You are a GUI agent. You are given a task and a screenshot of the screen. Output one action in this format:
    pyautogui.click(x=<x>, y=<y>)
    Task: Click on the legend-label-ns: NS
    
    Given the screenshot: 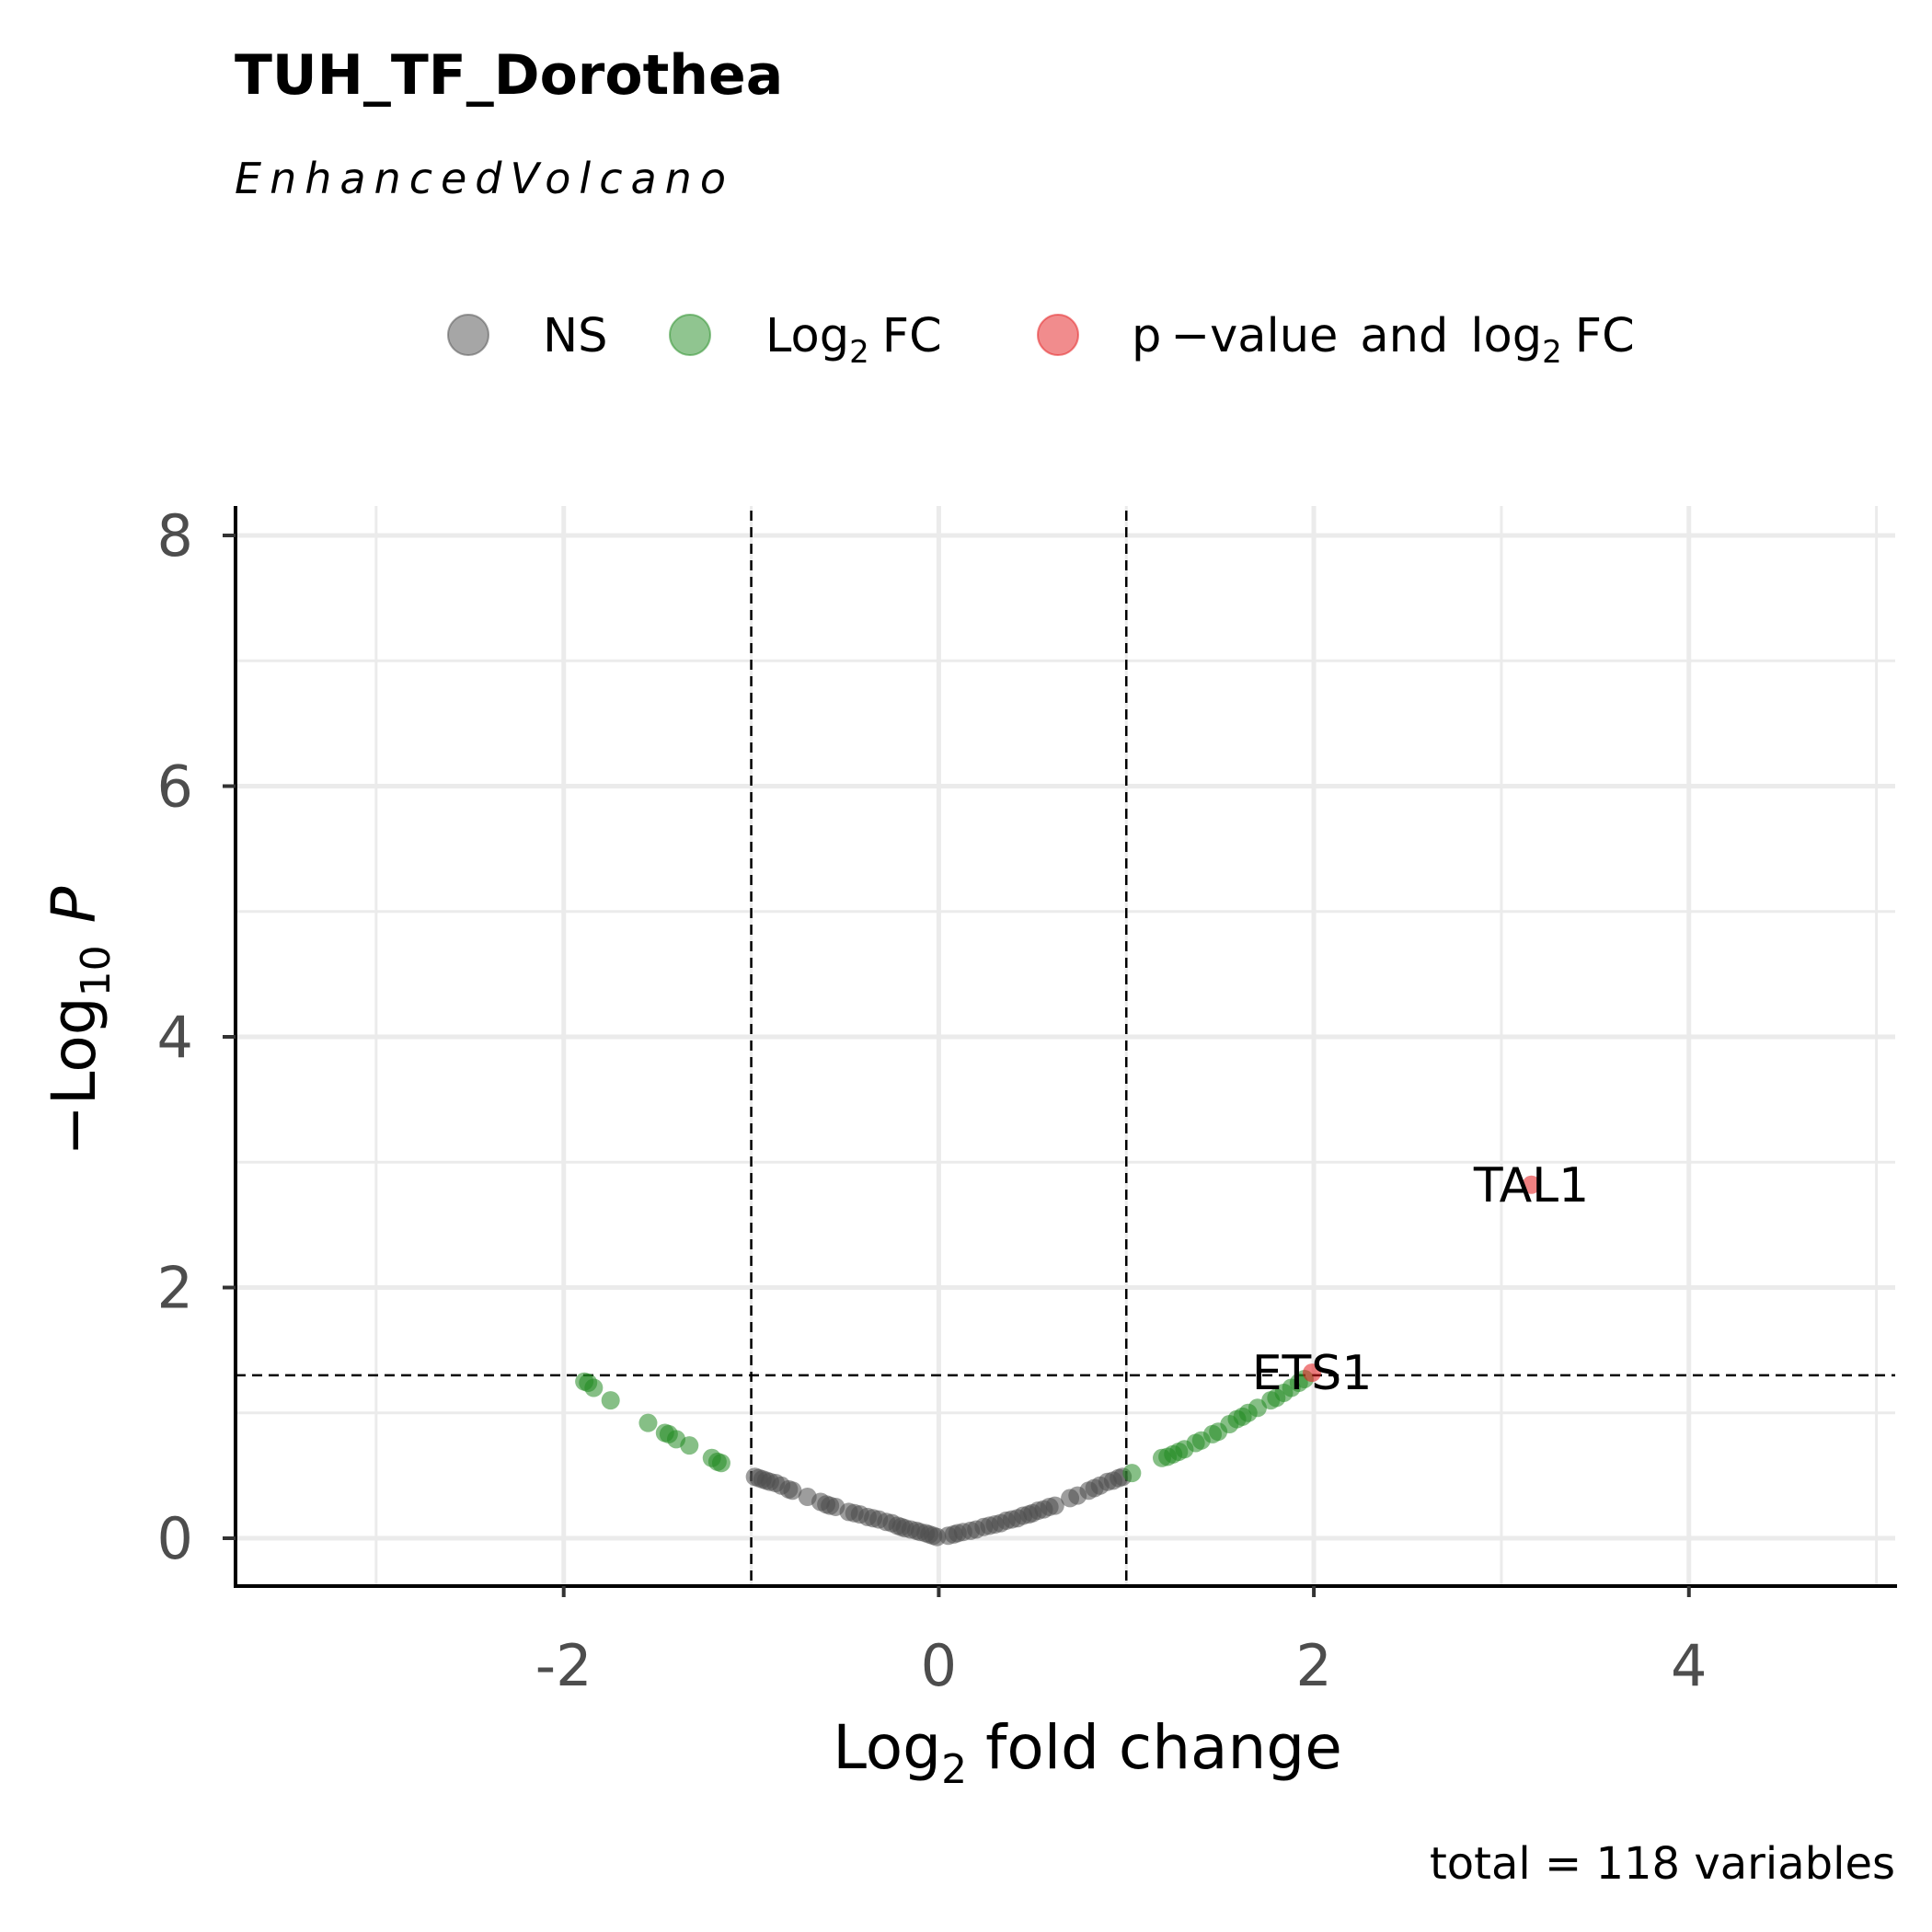 What is the action you would take?
    pyautogui.click(x=575, y=336)
    